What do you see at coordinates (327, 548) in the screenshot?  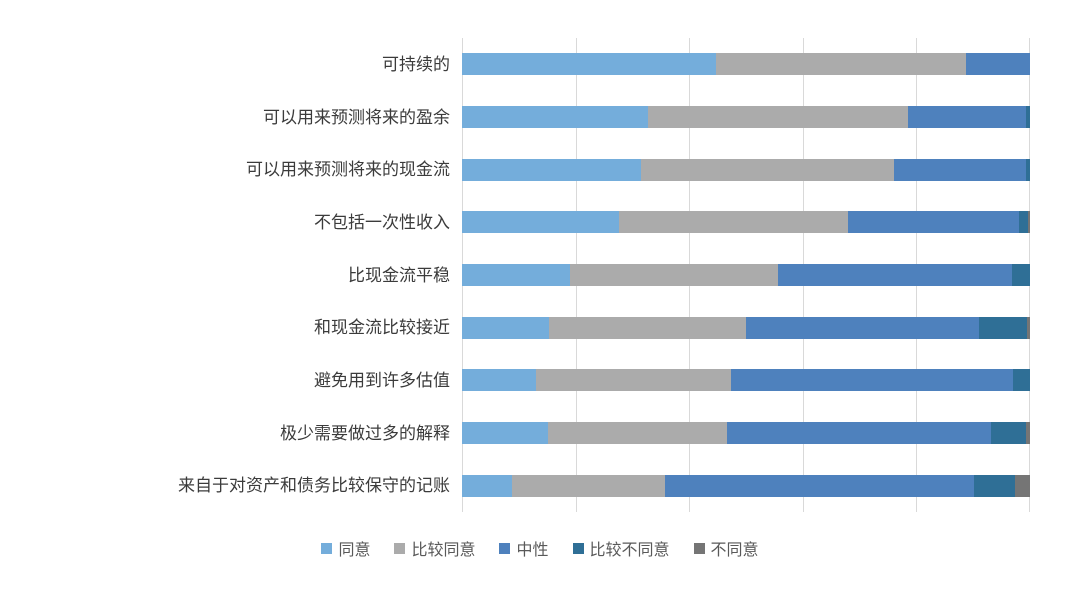 I see `legend-swatch-agree` at bounding box center [327, 548].